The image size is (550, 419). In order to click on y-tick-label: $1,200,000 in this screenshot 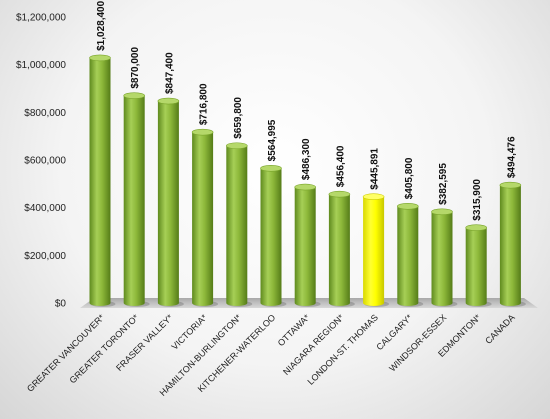, I will do `click(41, 18)`.